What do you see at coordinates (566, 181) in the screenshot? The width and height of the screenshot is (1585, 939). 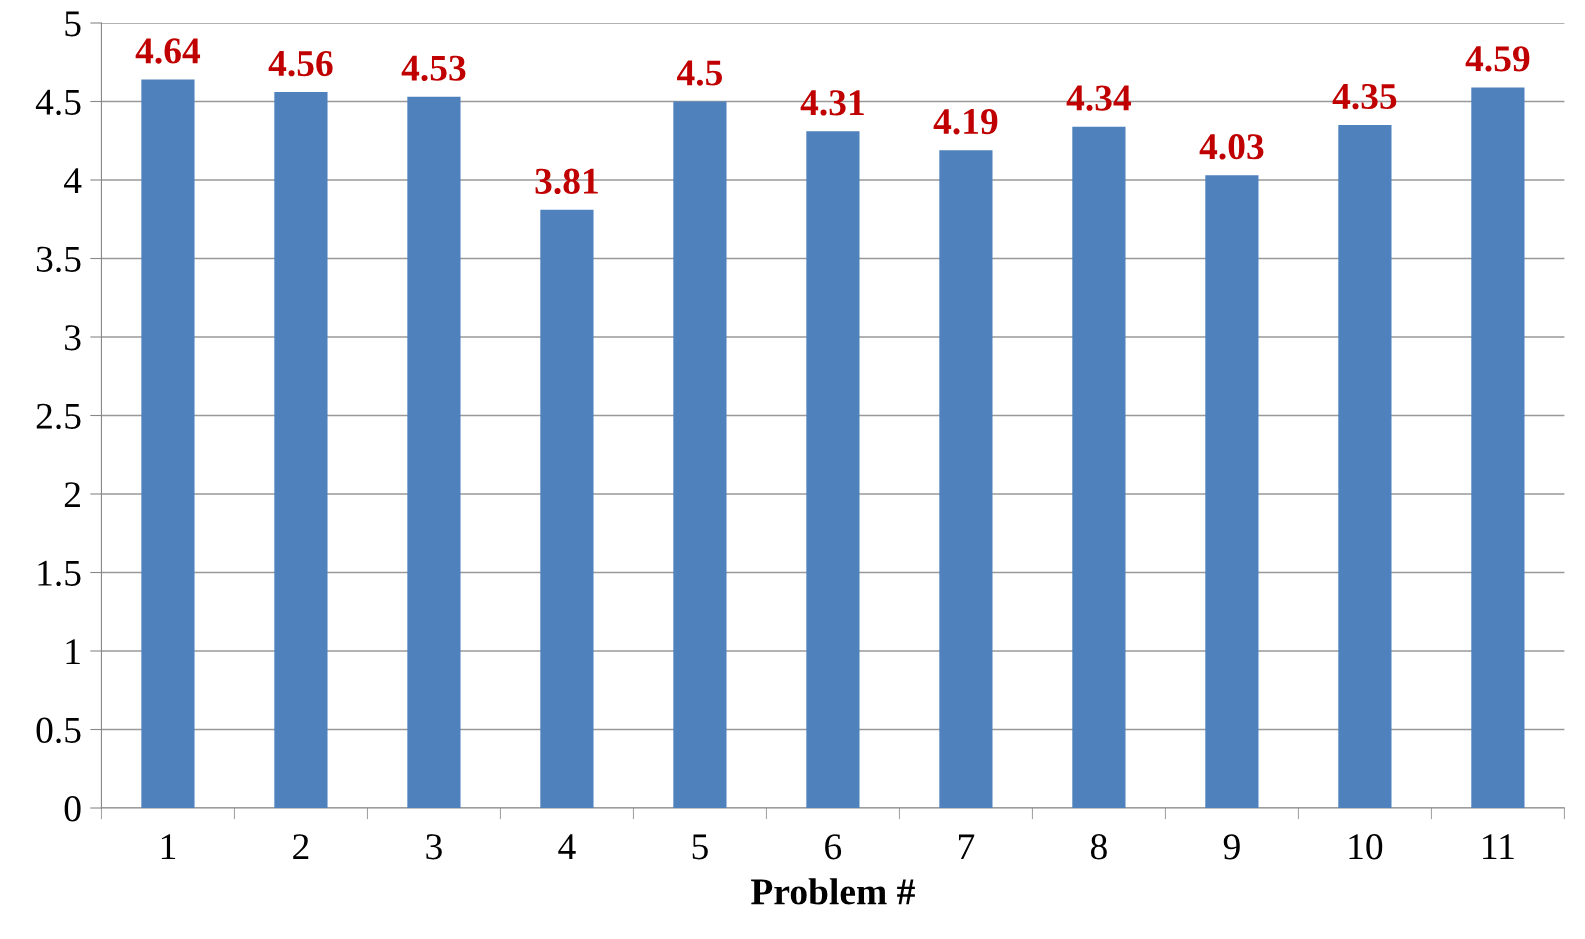 I see `data-label: 3.81` at bounding box center [566, 181].